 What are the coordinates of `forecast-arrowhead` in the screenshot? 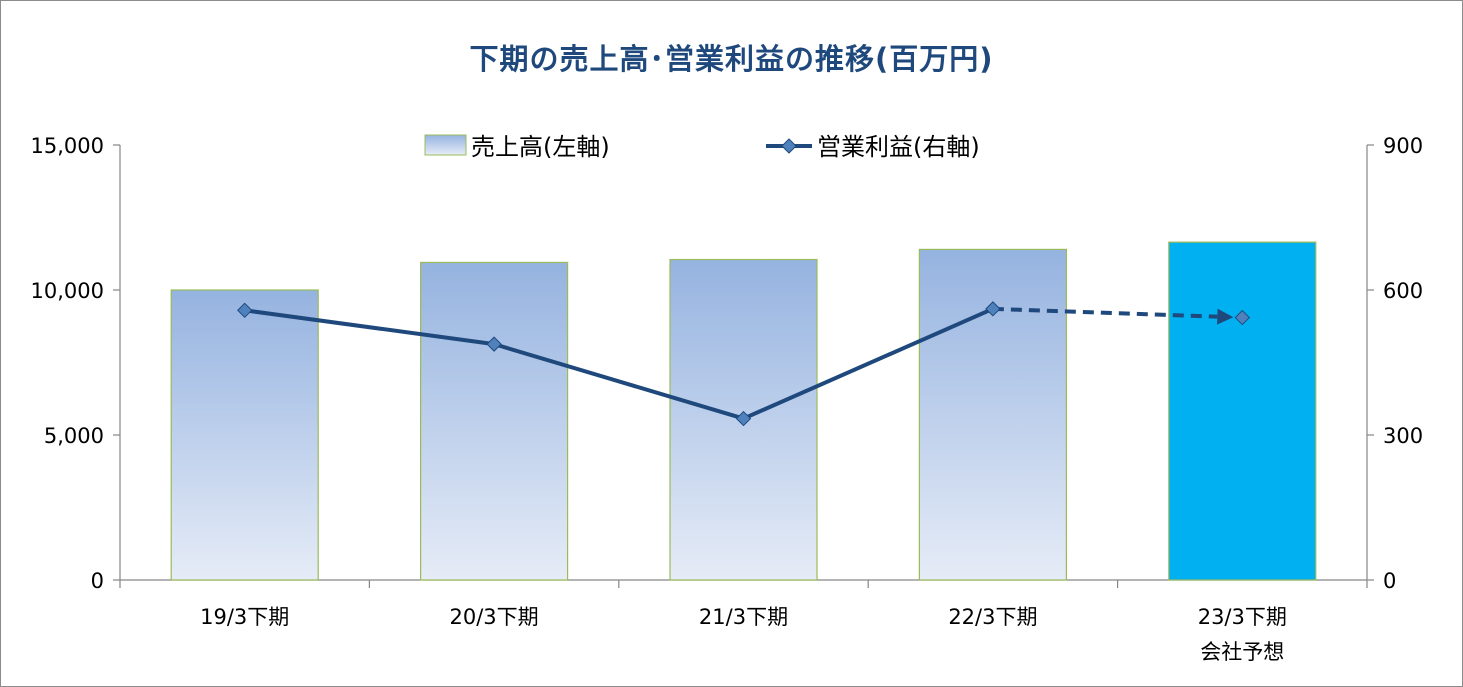 It's located at (1225, 316).